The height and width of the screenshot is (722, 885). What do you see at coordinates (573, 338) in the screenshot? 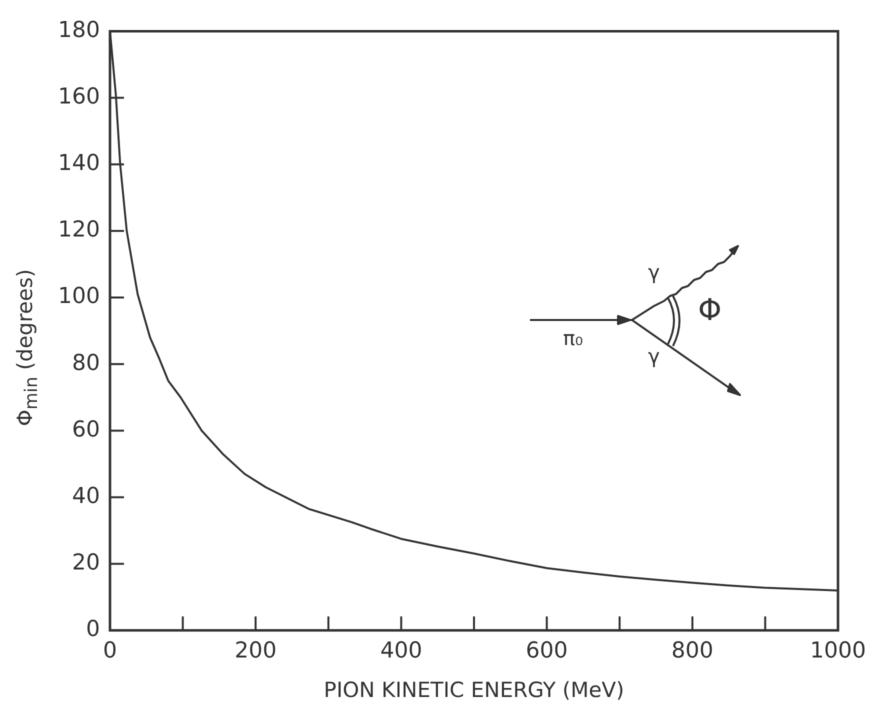
I see `annotation: π₀` at bounding box center [573, 338].